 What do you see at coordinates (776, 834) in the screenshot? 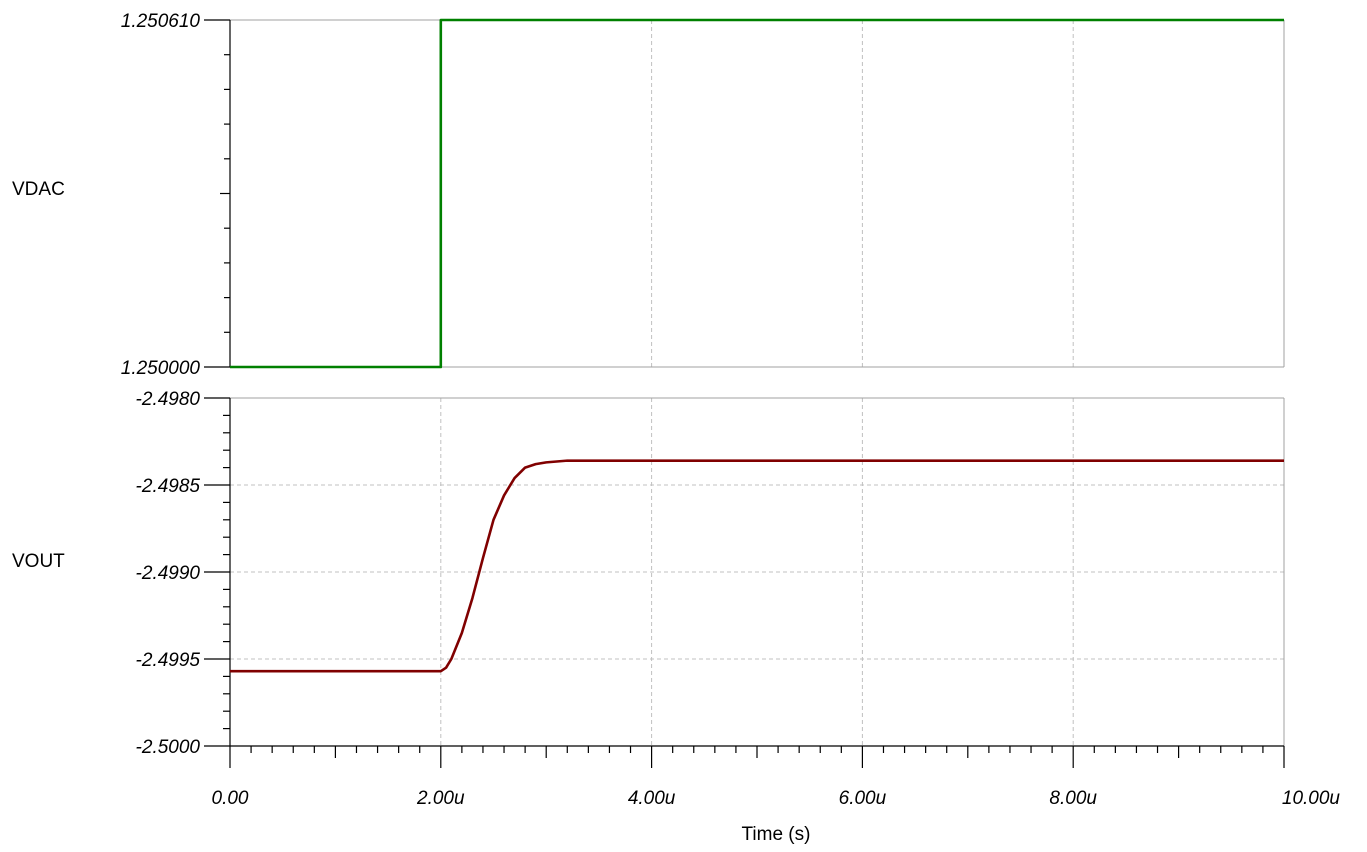
I see `x-axis-title: Time (s)` at bounding box center [776, 834].